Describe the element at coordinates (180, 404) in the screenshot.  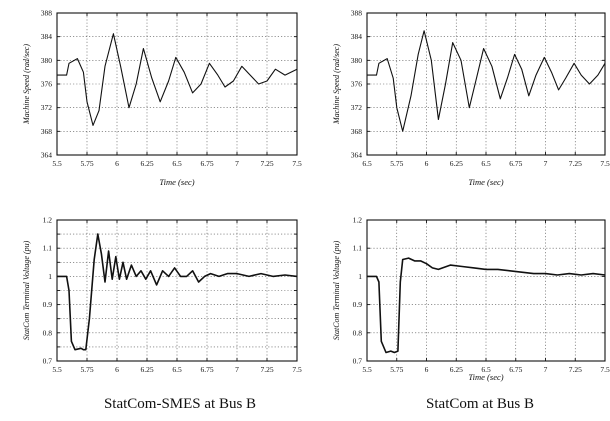
I see `caption-statcom-smes: StatCom-SMES at Bus B` at that location.